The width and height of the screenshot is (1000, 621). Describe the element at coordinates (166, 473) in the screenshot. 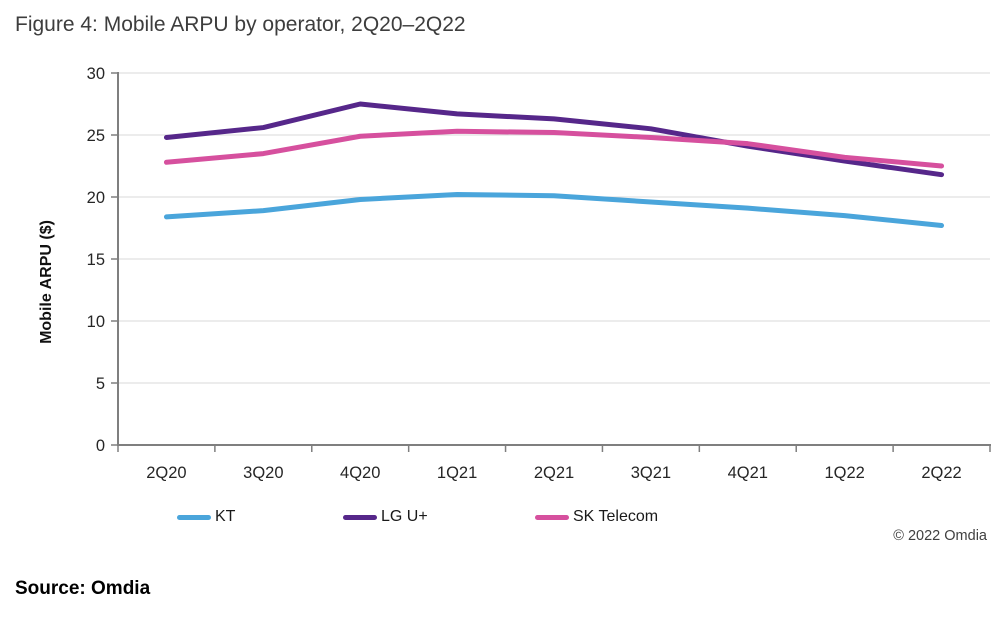

I see `x-tick-label: 2Q20` at that location.